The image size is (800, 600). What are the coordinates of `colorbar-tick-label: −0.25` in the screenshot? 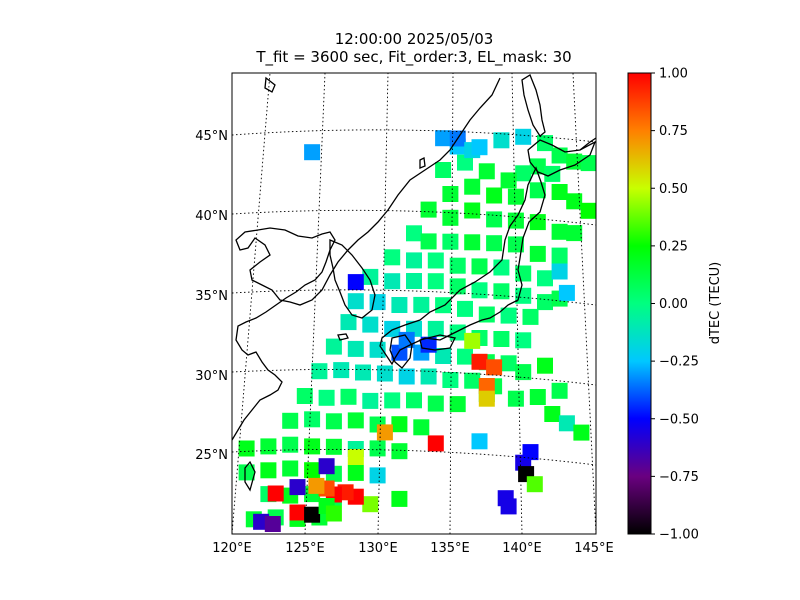 It's located at (679, 362).